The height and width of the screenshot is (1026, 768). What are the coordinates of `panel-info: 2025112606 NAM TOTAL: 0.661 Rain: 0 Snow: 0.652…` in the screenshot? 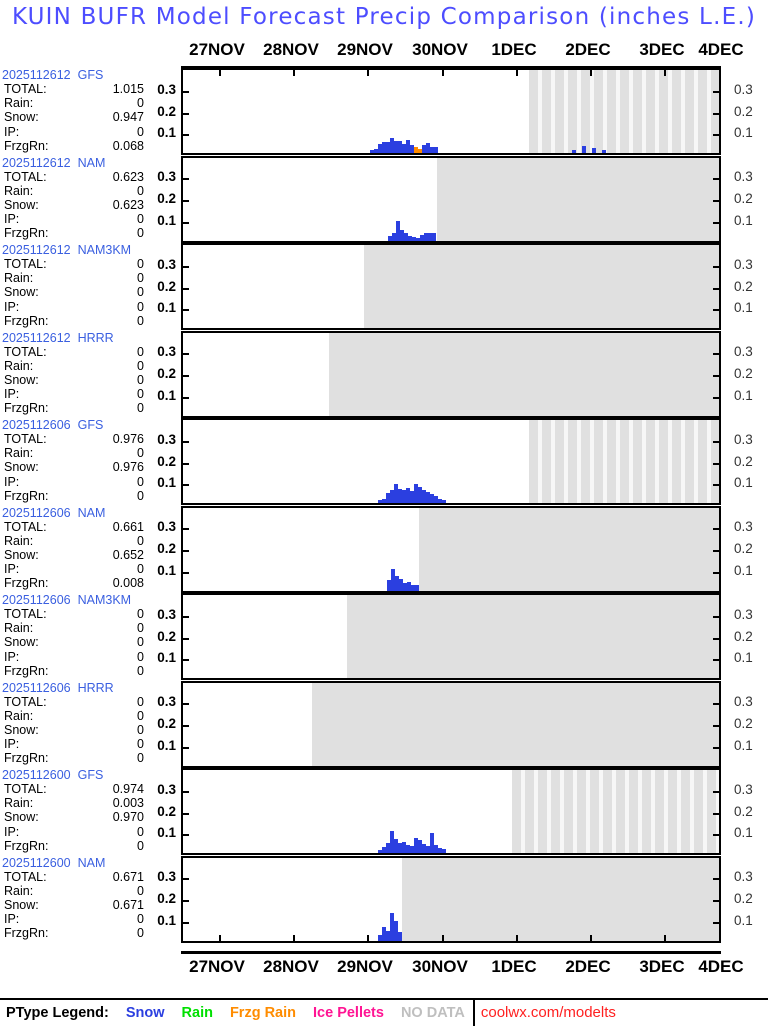 It's located at (91, 549).